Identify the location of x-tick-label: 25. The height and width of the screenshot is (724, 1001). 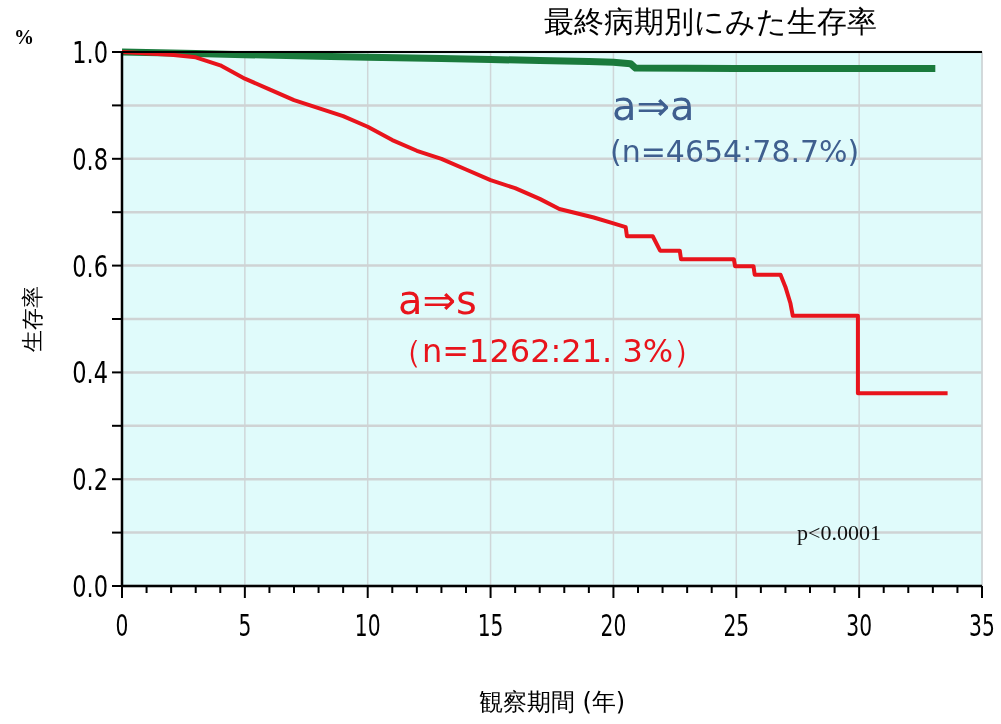
(736, 625).